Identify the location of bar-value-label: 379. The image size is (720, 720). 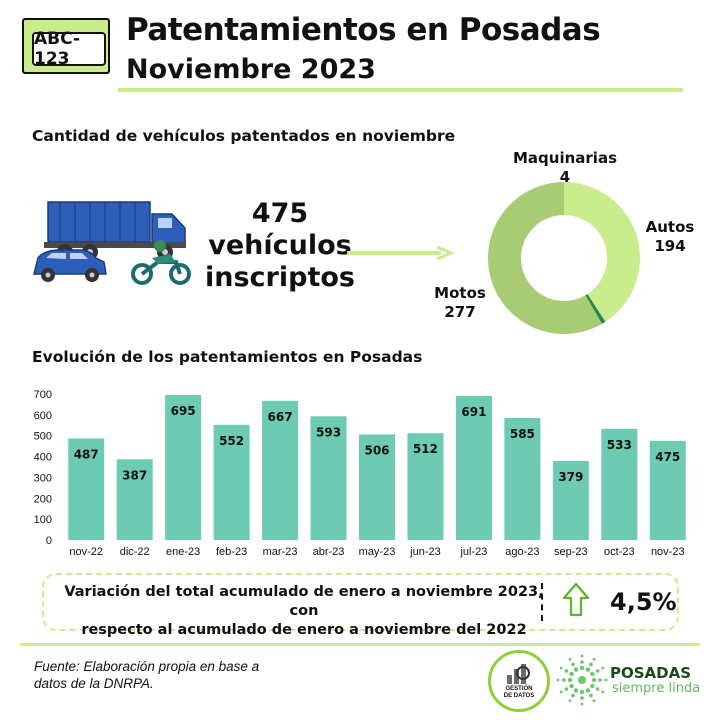
(570, 477).